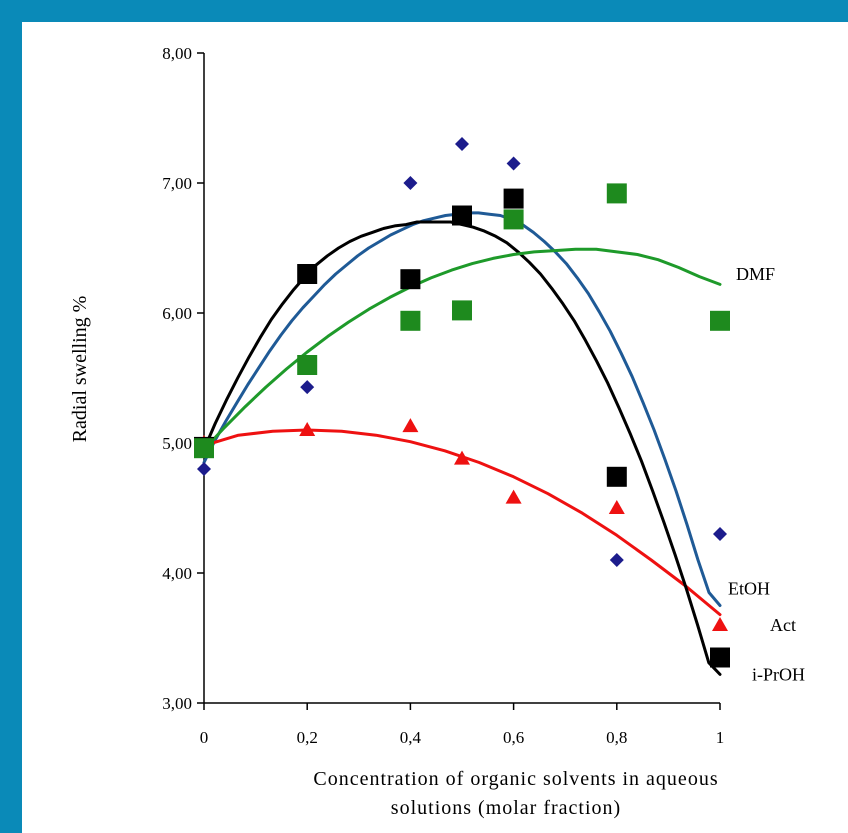 The image size is (848, 833). Describe the element at coordinates (783, 625) in the screenshot. I see `series-label-act: Act` at that location.